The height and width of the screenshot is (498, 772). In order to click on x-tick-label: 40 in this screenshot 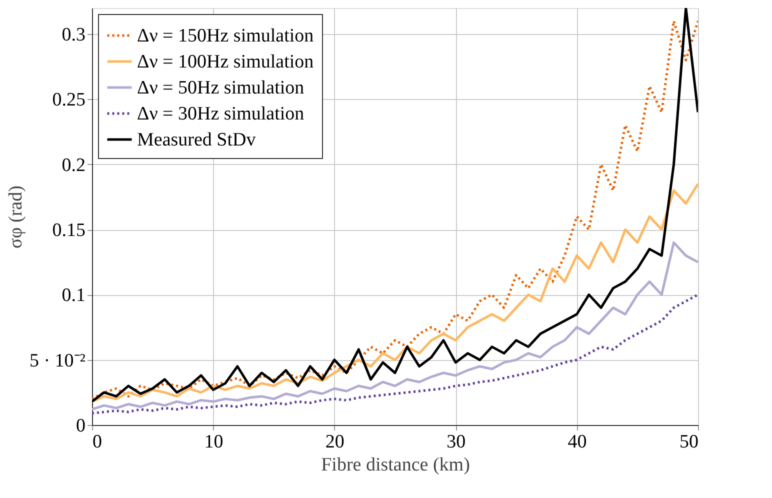, I will do `click(577, 442)`.